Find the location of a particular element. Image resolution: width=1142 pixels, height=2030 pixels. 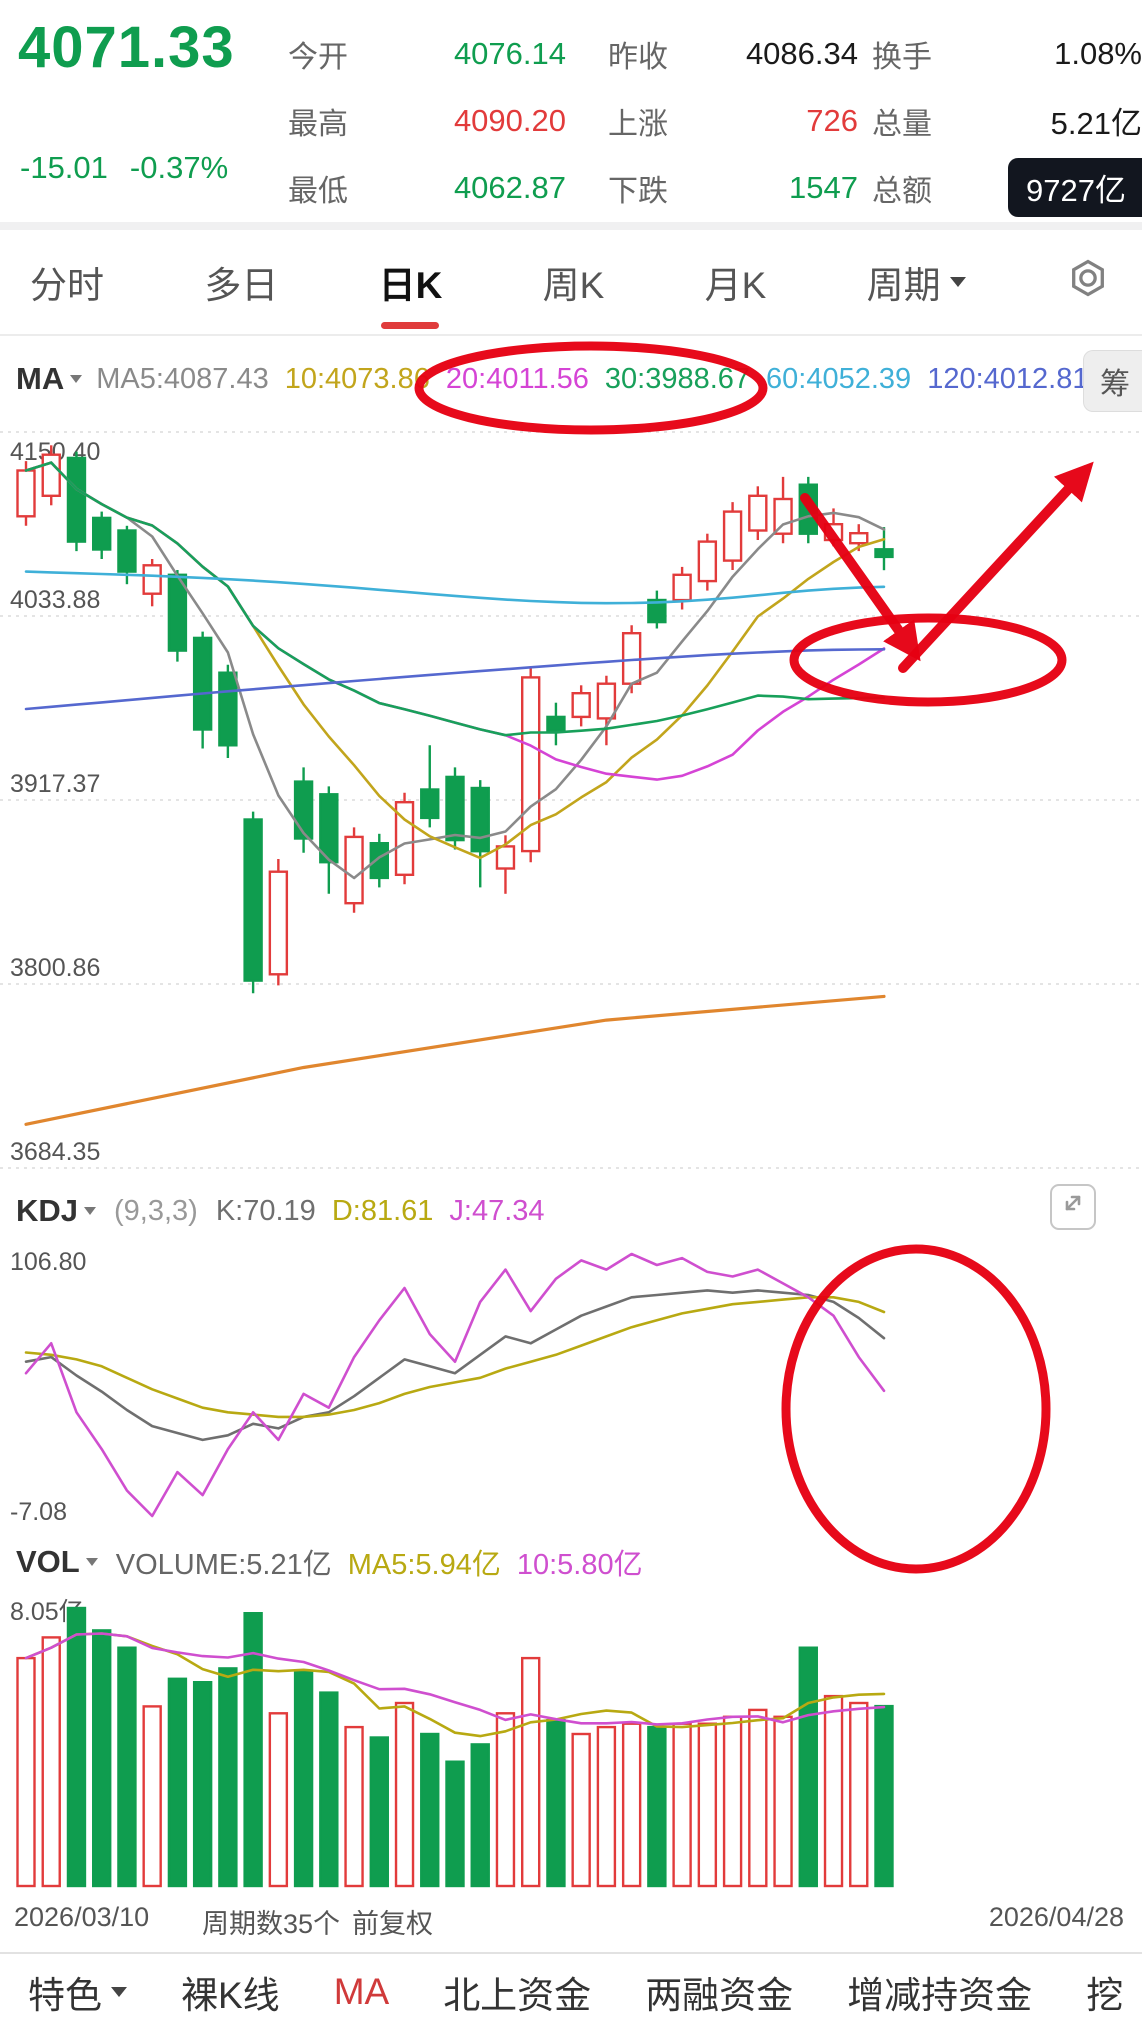

stat-advancers: 上涨 726 is located at coordinates (733, 120).